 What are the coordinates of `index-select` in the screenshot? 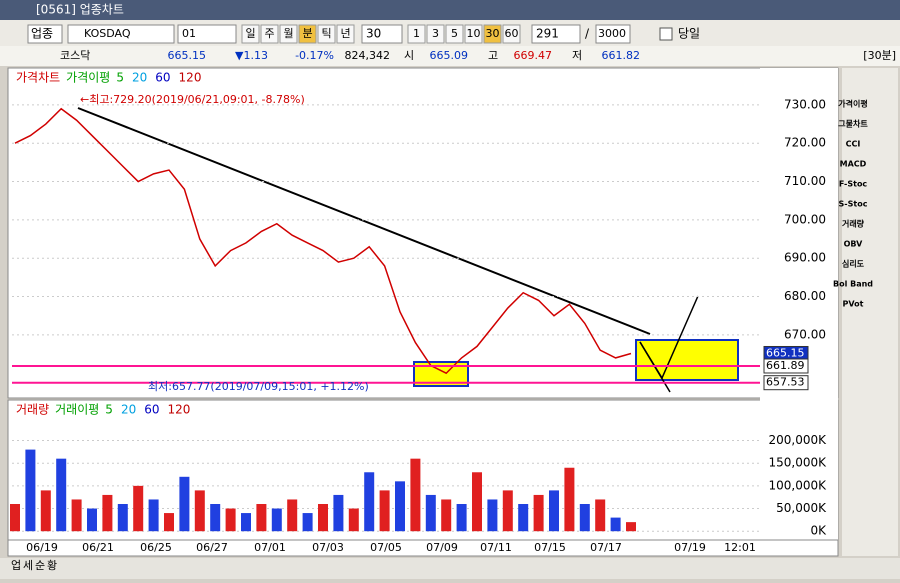 It's located at (121, 34).